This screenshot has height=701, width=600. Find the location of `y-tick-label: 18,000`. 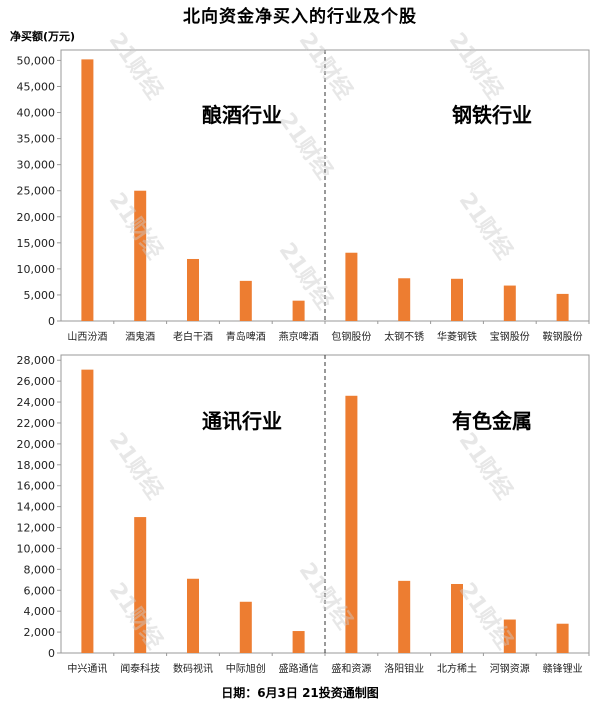

y-tick-label: 18,000 is located at coordinates (36, 465).